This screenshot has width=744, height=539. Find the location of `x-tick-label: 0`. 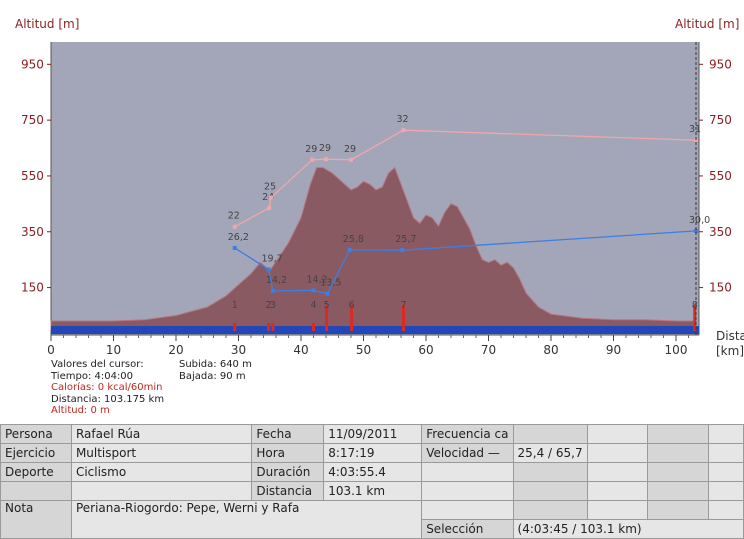

x-tick-label: 0 is located at coordinates (51, 350).